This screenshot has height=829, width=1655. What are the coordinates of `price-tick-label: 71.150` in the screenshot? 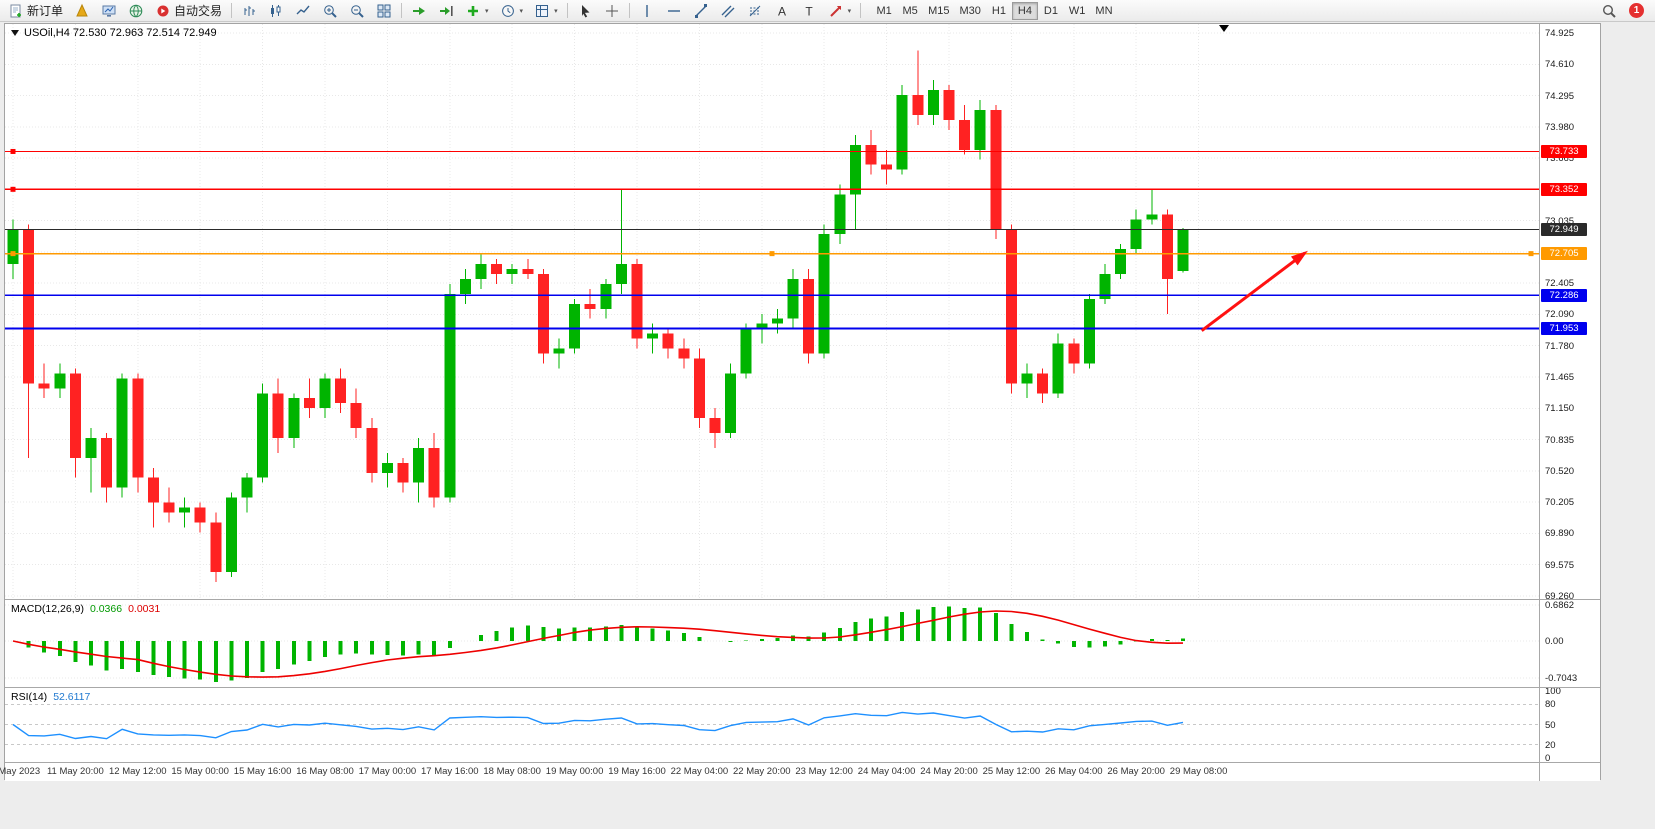 It's located at (1560, 409).